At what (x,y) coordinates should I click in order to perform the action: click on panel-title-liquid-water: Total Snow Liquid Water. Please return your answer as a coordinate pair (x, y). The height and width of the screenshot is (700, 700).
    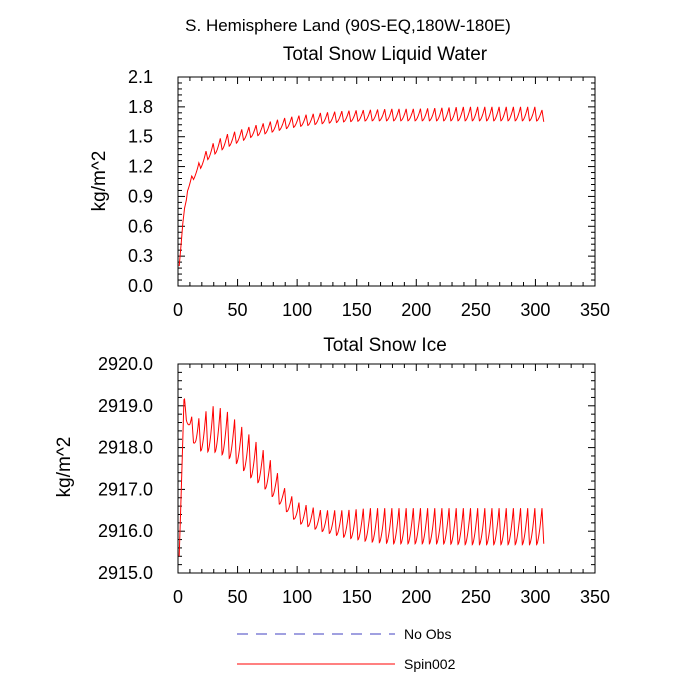
    Looking at the image, I should click on (385, 54).